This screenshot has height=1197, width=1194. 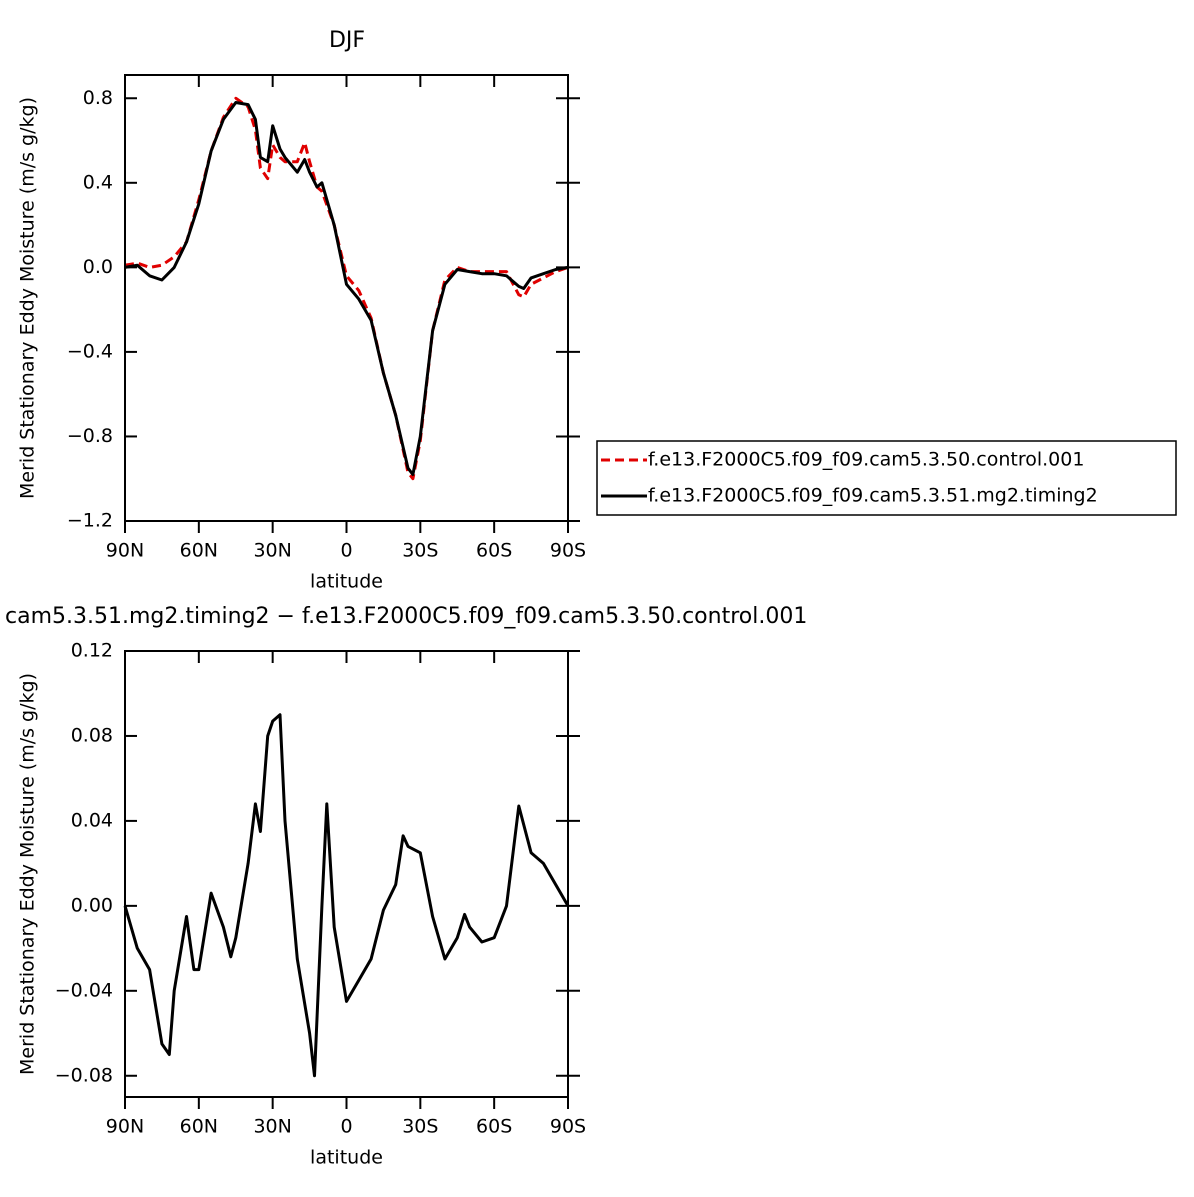 I want to click on legend-box, so click(x=886, y=478).